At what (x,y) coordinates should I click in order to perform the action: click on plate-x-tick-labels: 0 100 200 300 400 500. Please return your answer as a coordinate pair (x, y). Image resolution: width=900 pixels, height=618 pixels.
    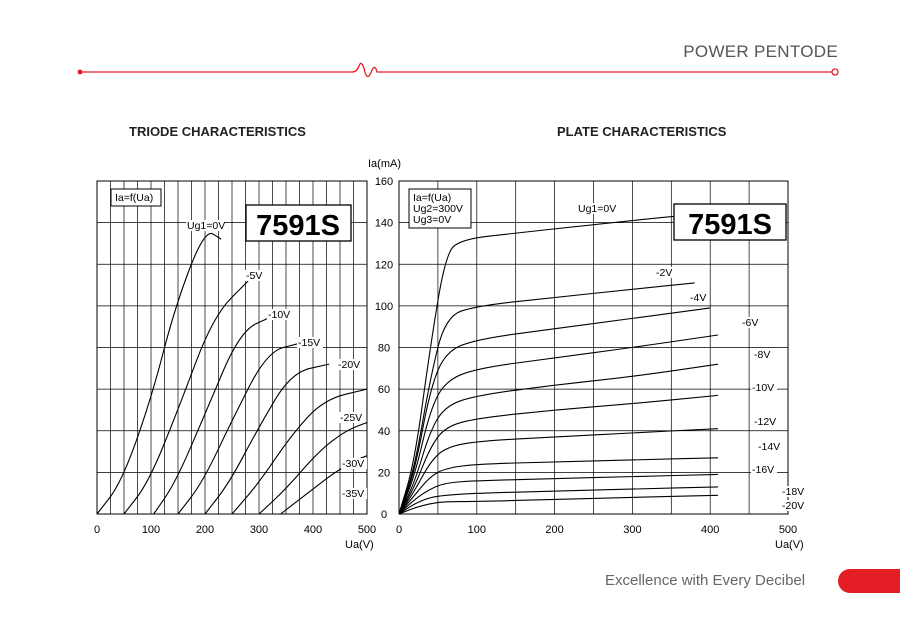
    Looking at the image, I should click on (596, 530).